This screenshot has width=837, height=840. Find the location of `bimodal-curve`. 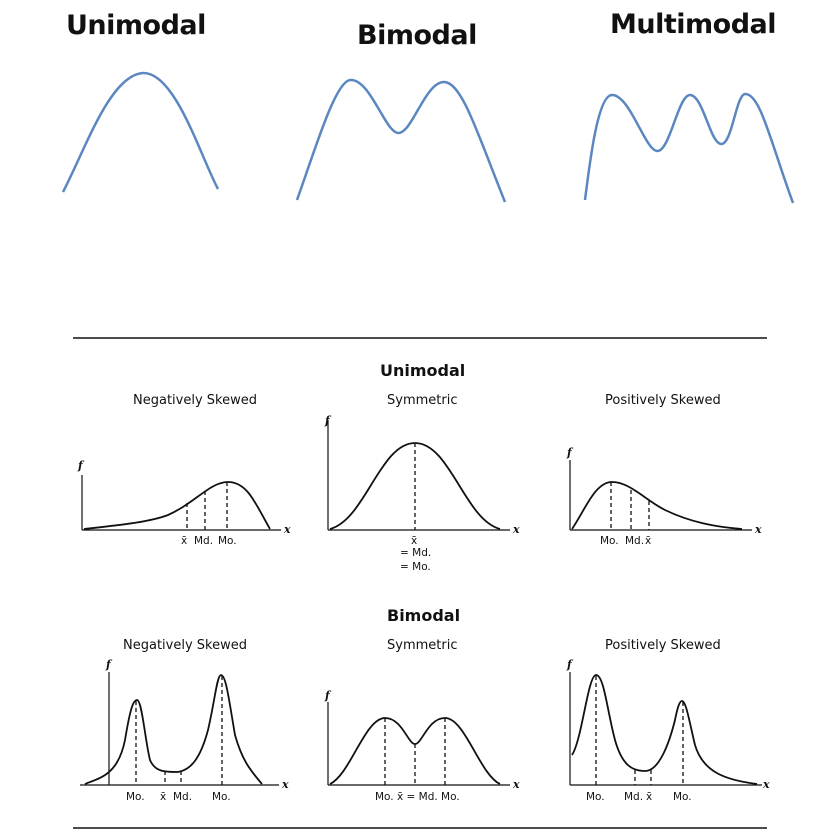

bimodal-curve is located at coordinates (401, 140).